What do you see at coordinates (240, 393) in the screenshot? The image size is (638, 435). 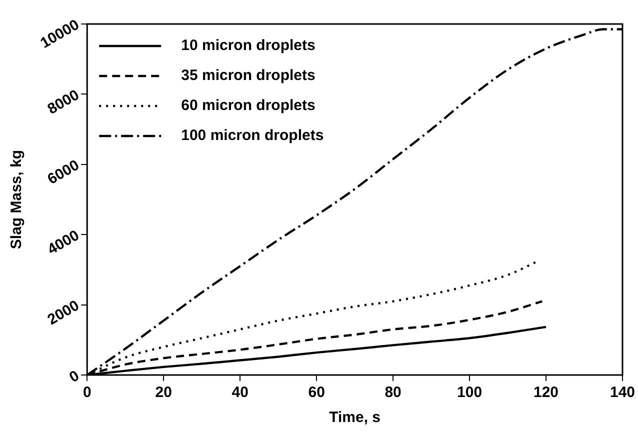 I see `x-tick-label: 40` at bounding box center [240, 393].